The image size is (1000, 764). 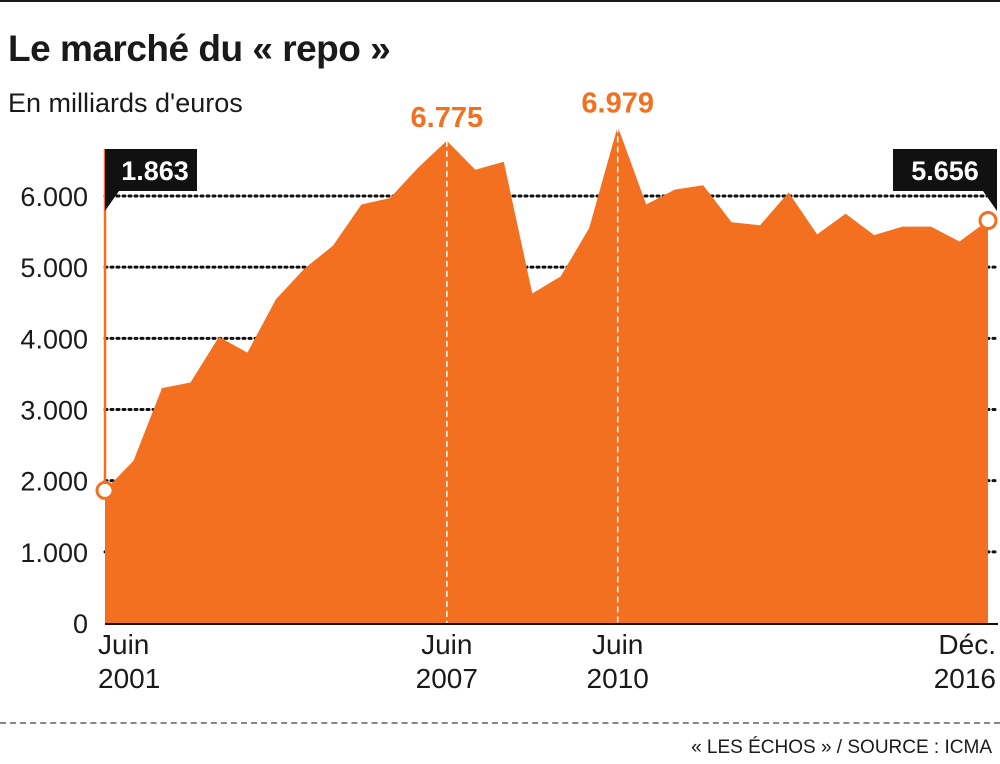 What do you see at coordinates (617, 103) in the screenshot?
I see `peak-label: 6.979` at bounding box center [617, 103].